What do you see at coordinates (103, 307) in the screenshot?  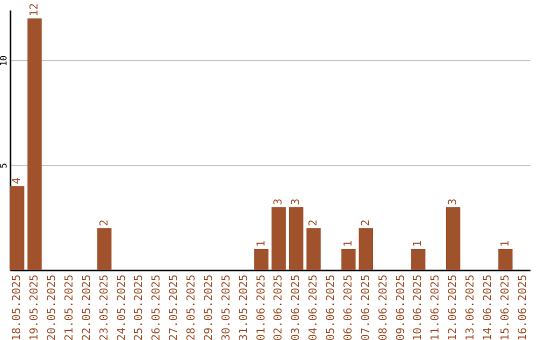 I see `x-tick-label: 23.05.2025` at bounding box center [103, 307].